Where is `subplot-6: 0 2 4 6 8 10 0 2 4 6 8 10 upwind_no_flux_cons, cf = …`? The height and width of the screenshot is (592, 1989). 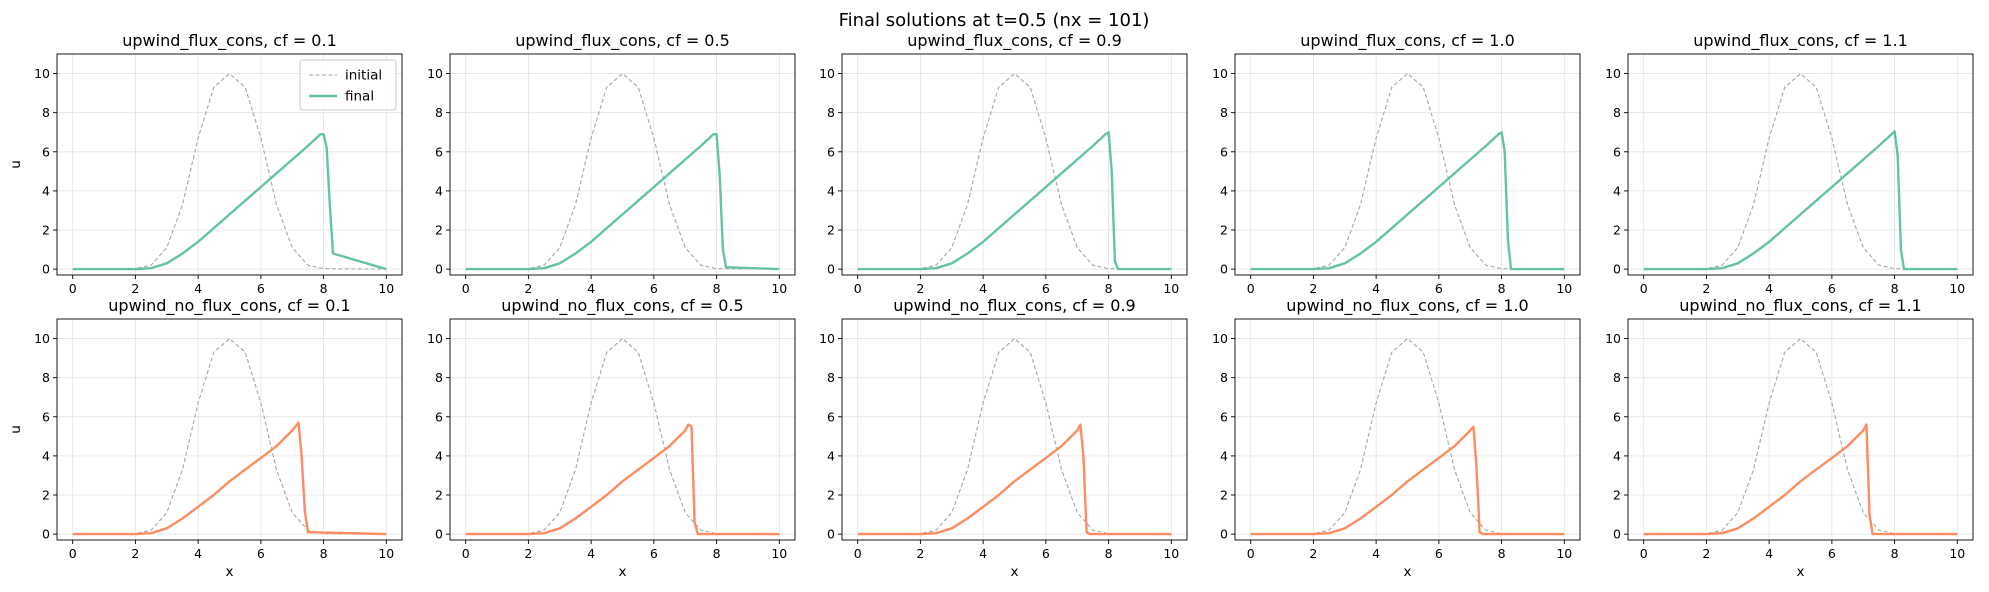 subplot-6: 0 2 4 6 8 10 0 2 4 6 8 10 upwind_no_flux_cons, cf = … is located at coordinates (205, 438).